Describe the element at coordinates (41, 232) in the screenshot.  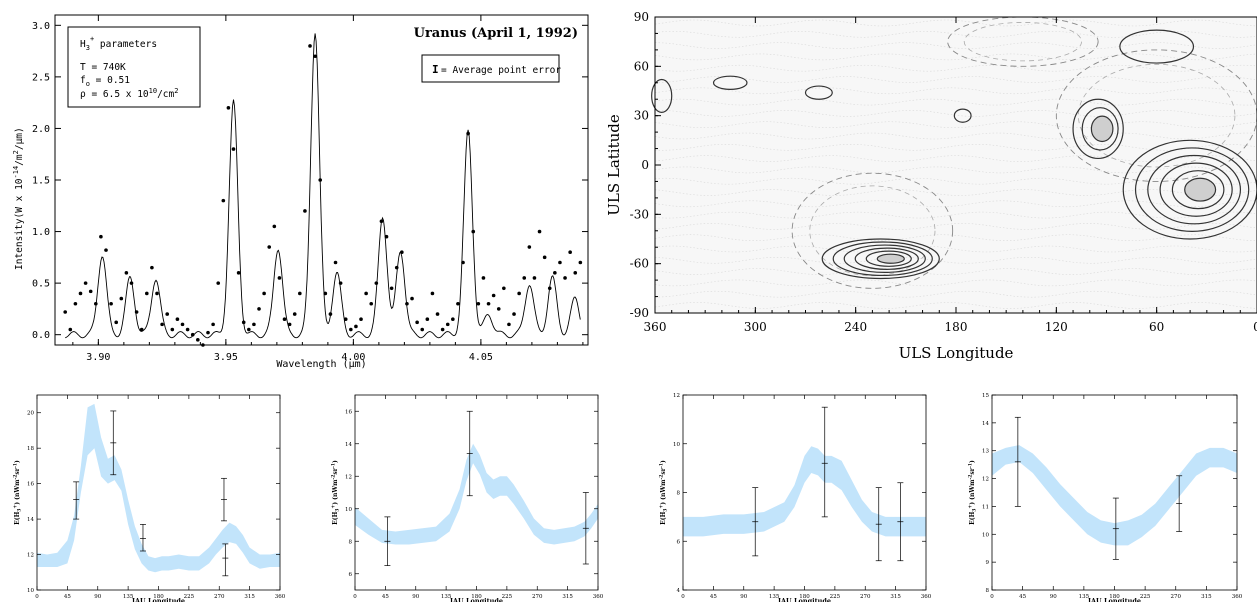
I see `y-tick-label: 1.0` at that location.